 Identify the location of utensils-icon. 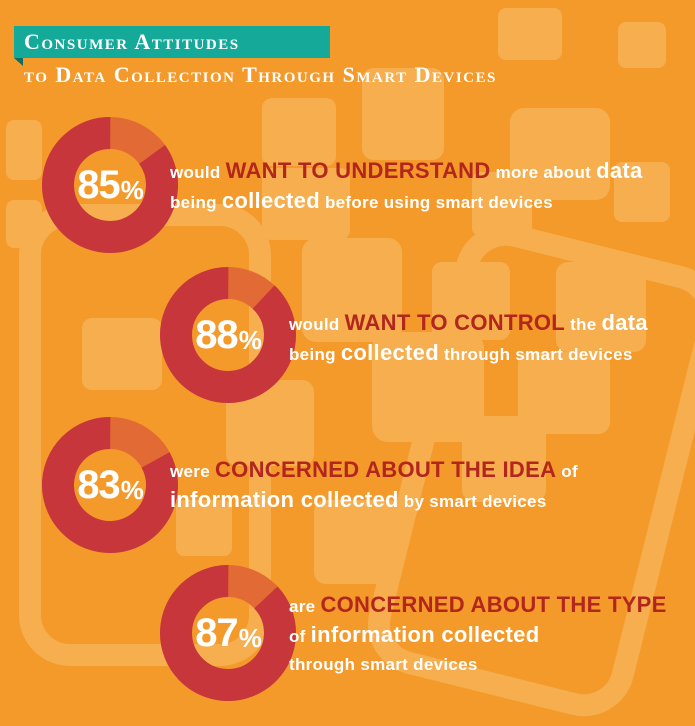
(642, 192).